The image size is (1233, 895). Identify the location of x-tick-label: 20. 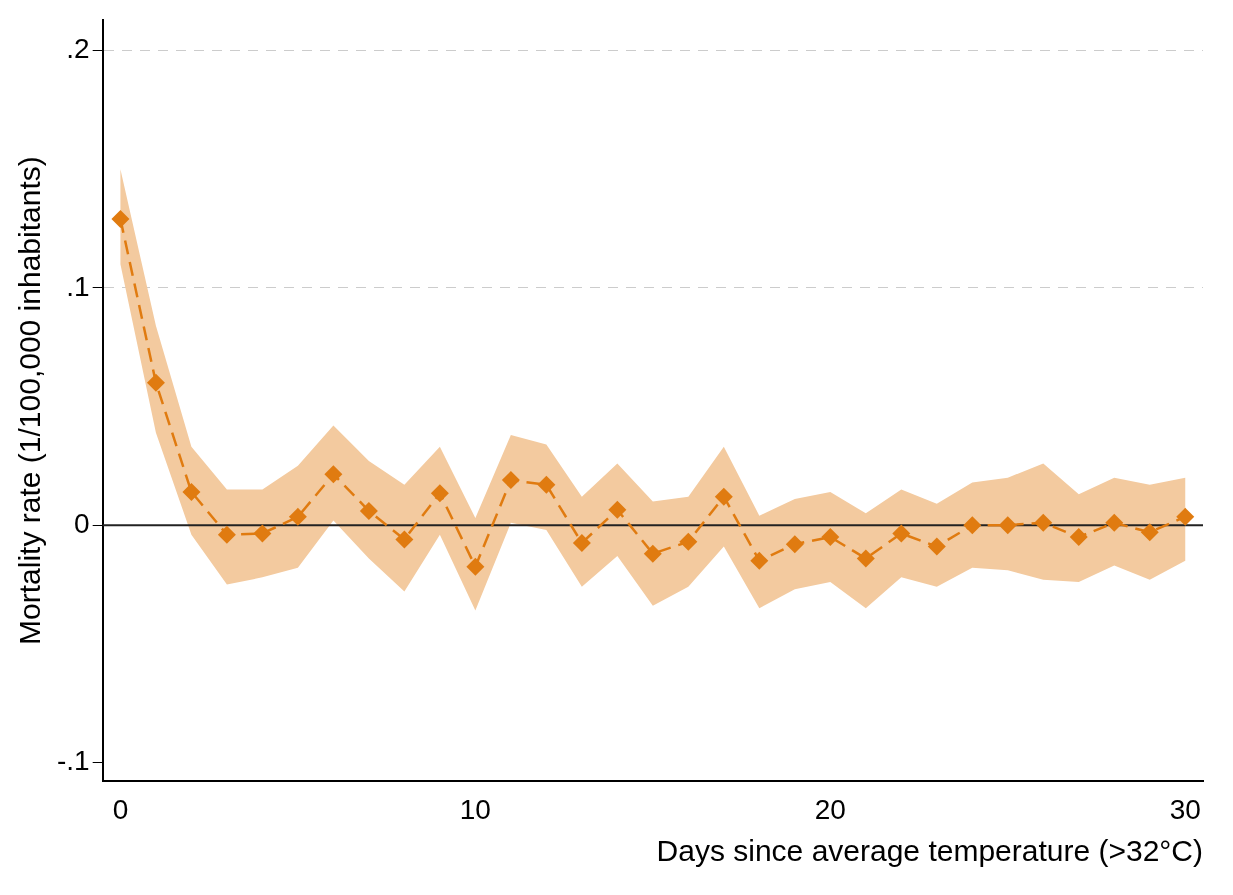
(830, 809).